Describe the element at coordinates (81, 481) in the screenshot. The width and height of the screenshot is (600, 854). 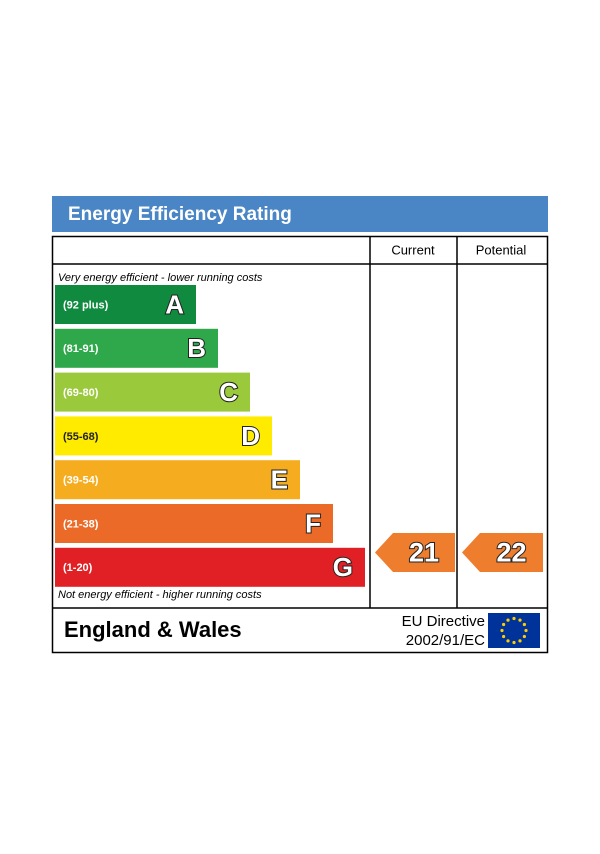
I see `band-range: (39-54)` at that location.